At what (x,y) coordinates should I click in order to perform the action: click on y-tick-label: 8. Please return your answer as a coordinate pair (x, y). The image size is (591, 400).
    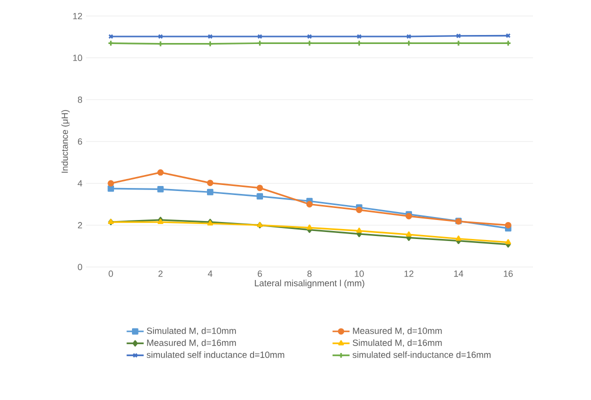
    Looking at the image, I should click on (80, 99).